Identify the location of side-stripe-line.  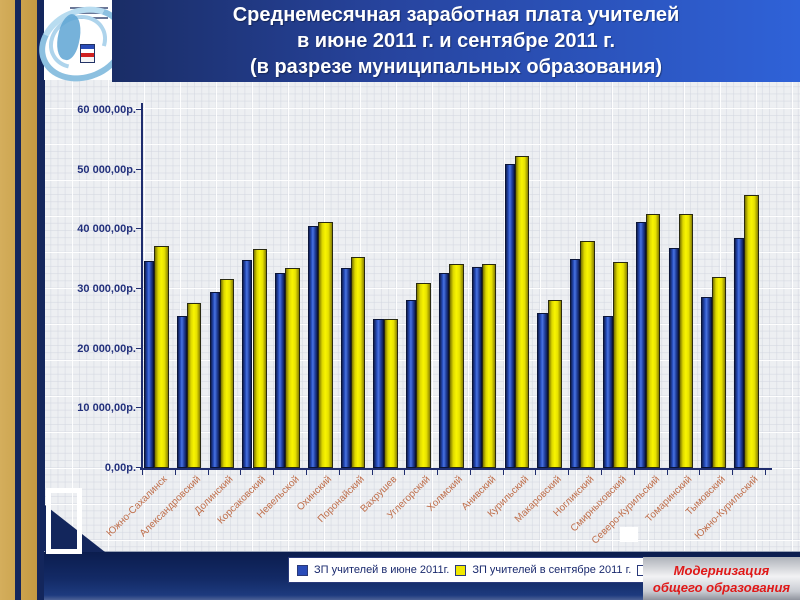
(18, 300).